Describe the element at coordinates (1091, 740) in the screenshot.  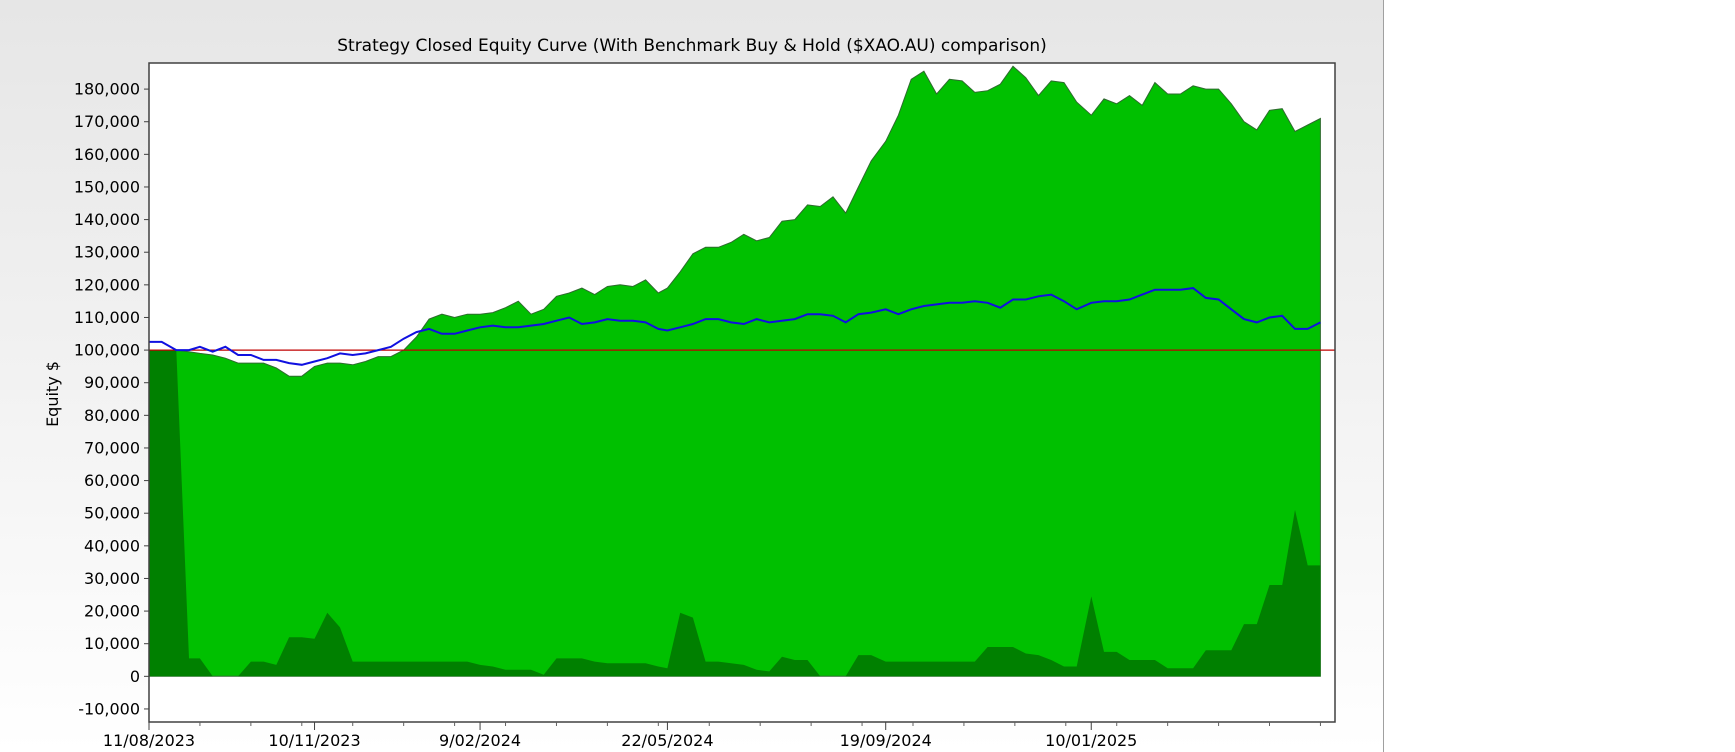
I see `x-tick-label: 10/01/2025` at that location.